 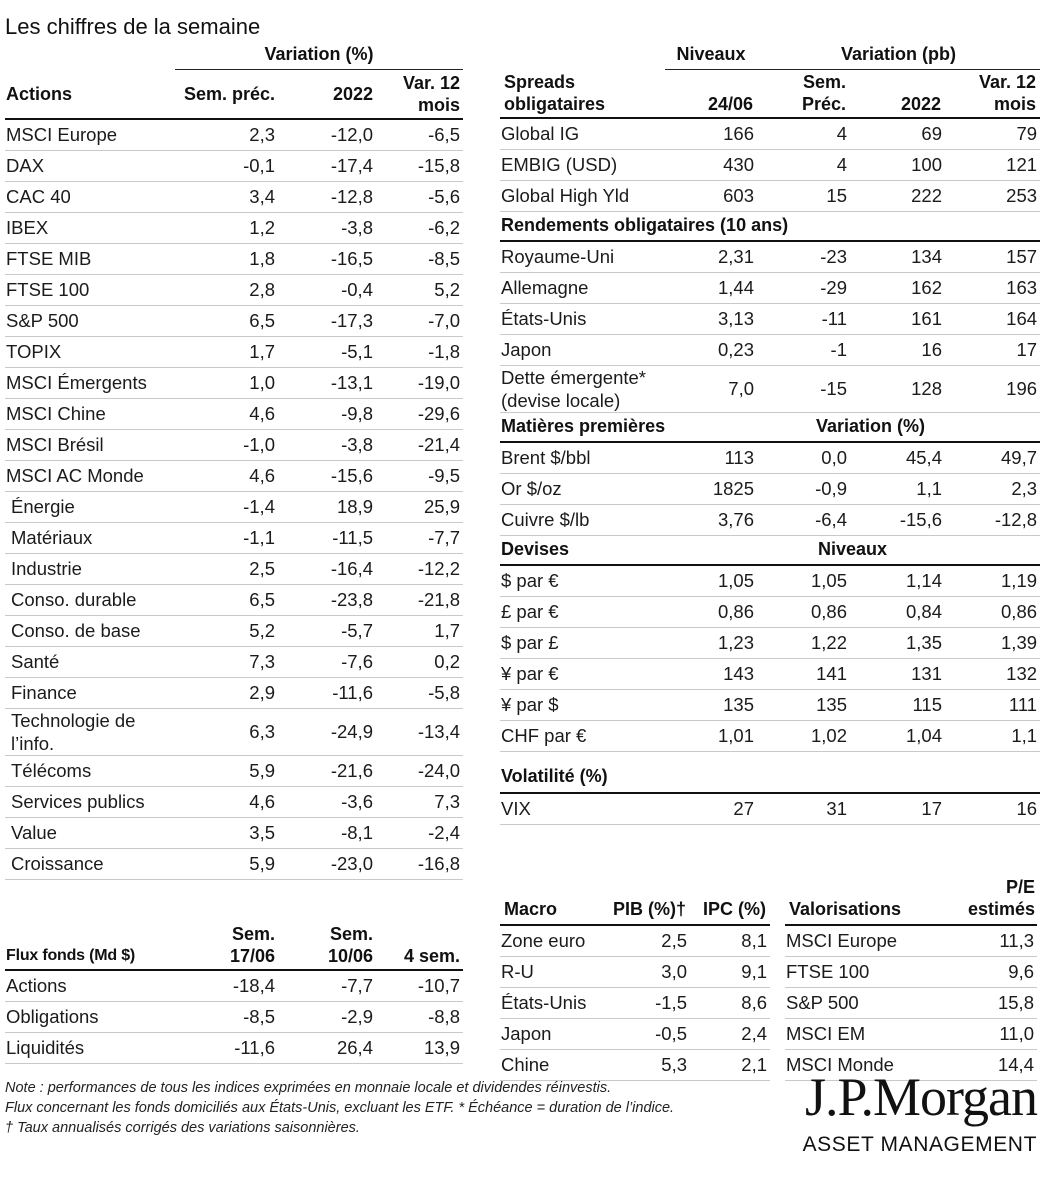 What do you see at coordinates (711, 674) in the screenshot?
I see `row-value: 143` at bounding box center [711, 674].